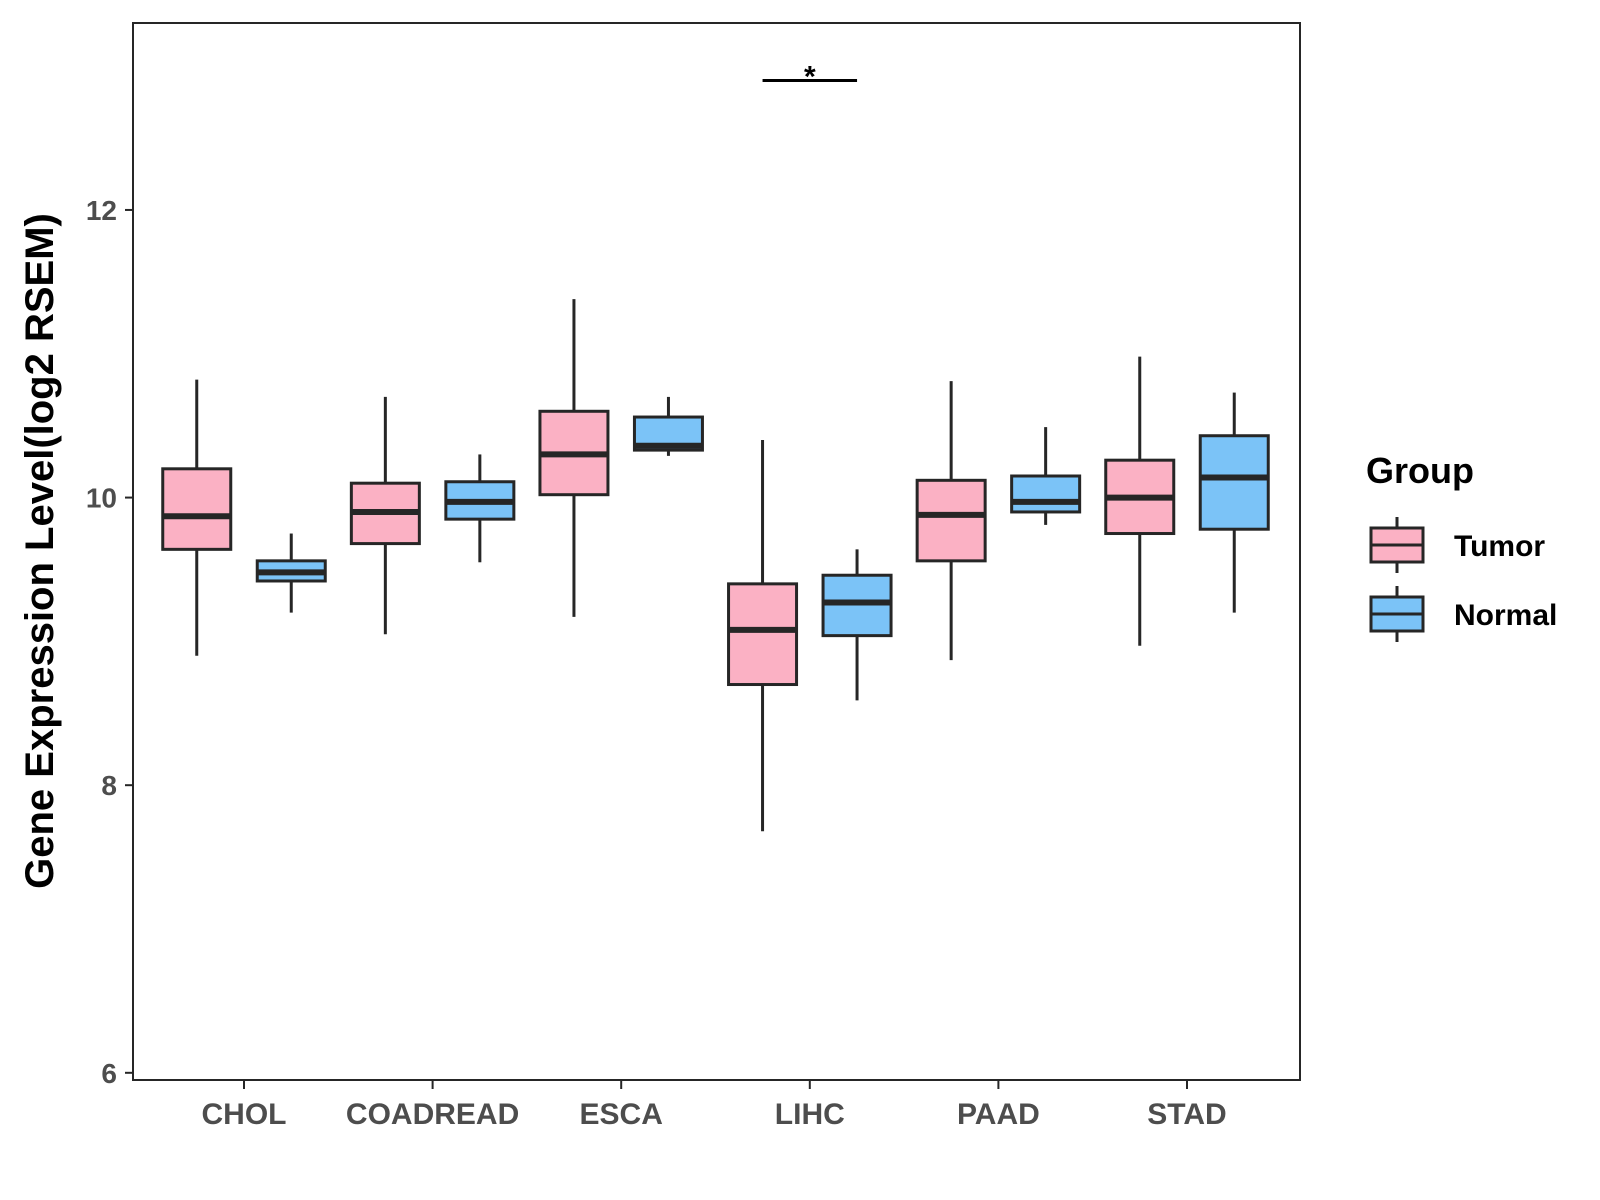  I want to click on significance-marker: *, so click(810, 77).